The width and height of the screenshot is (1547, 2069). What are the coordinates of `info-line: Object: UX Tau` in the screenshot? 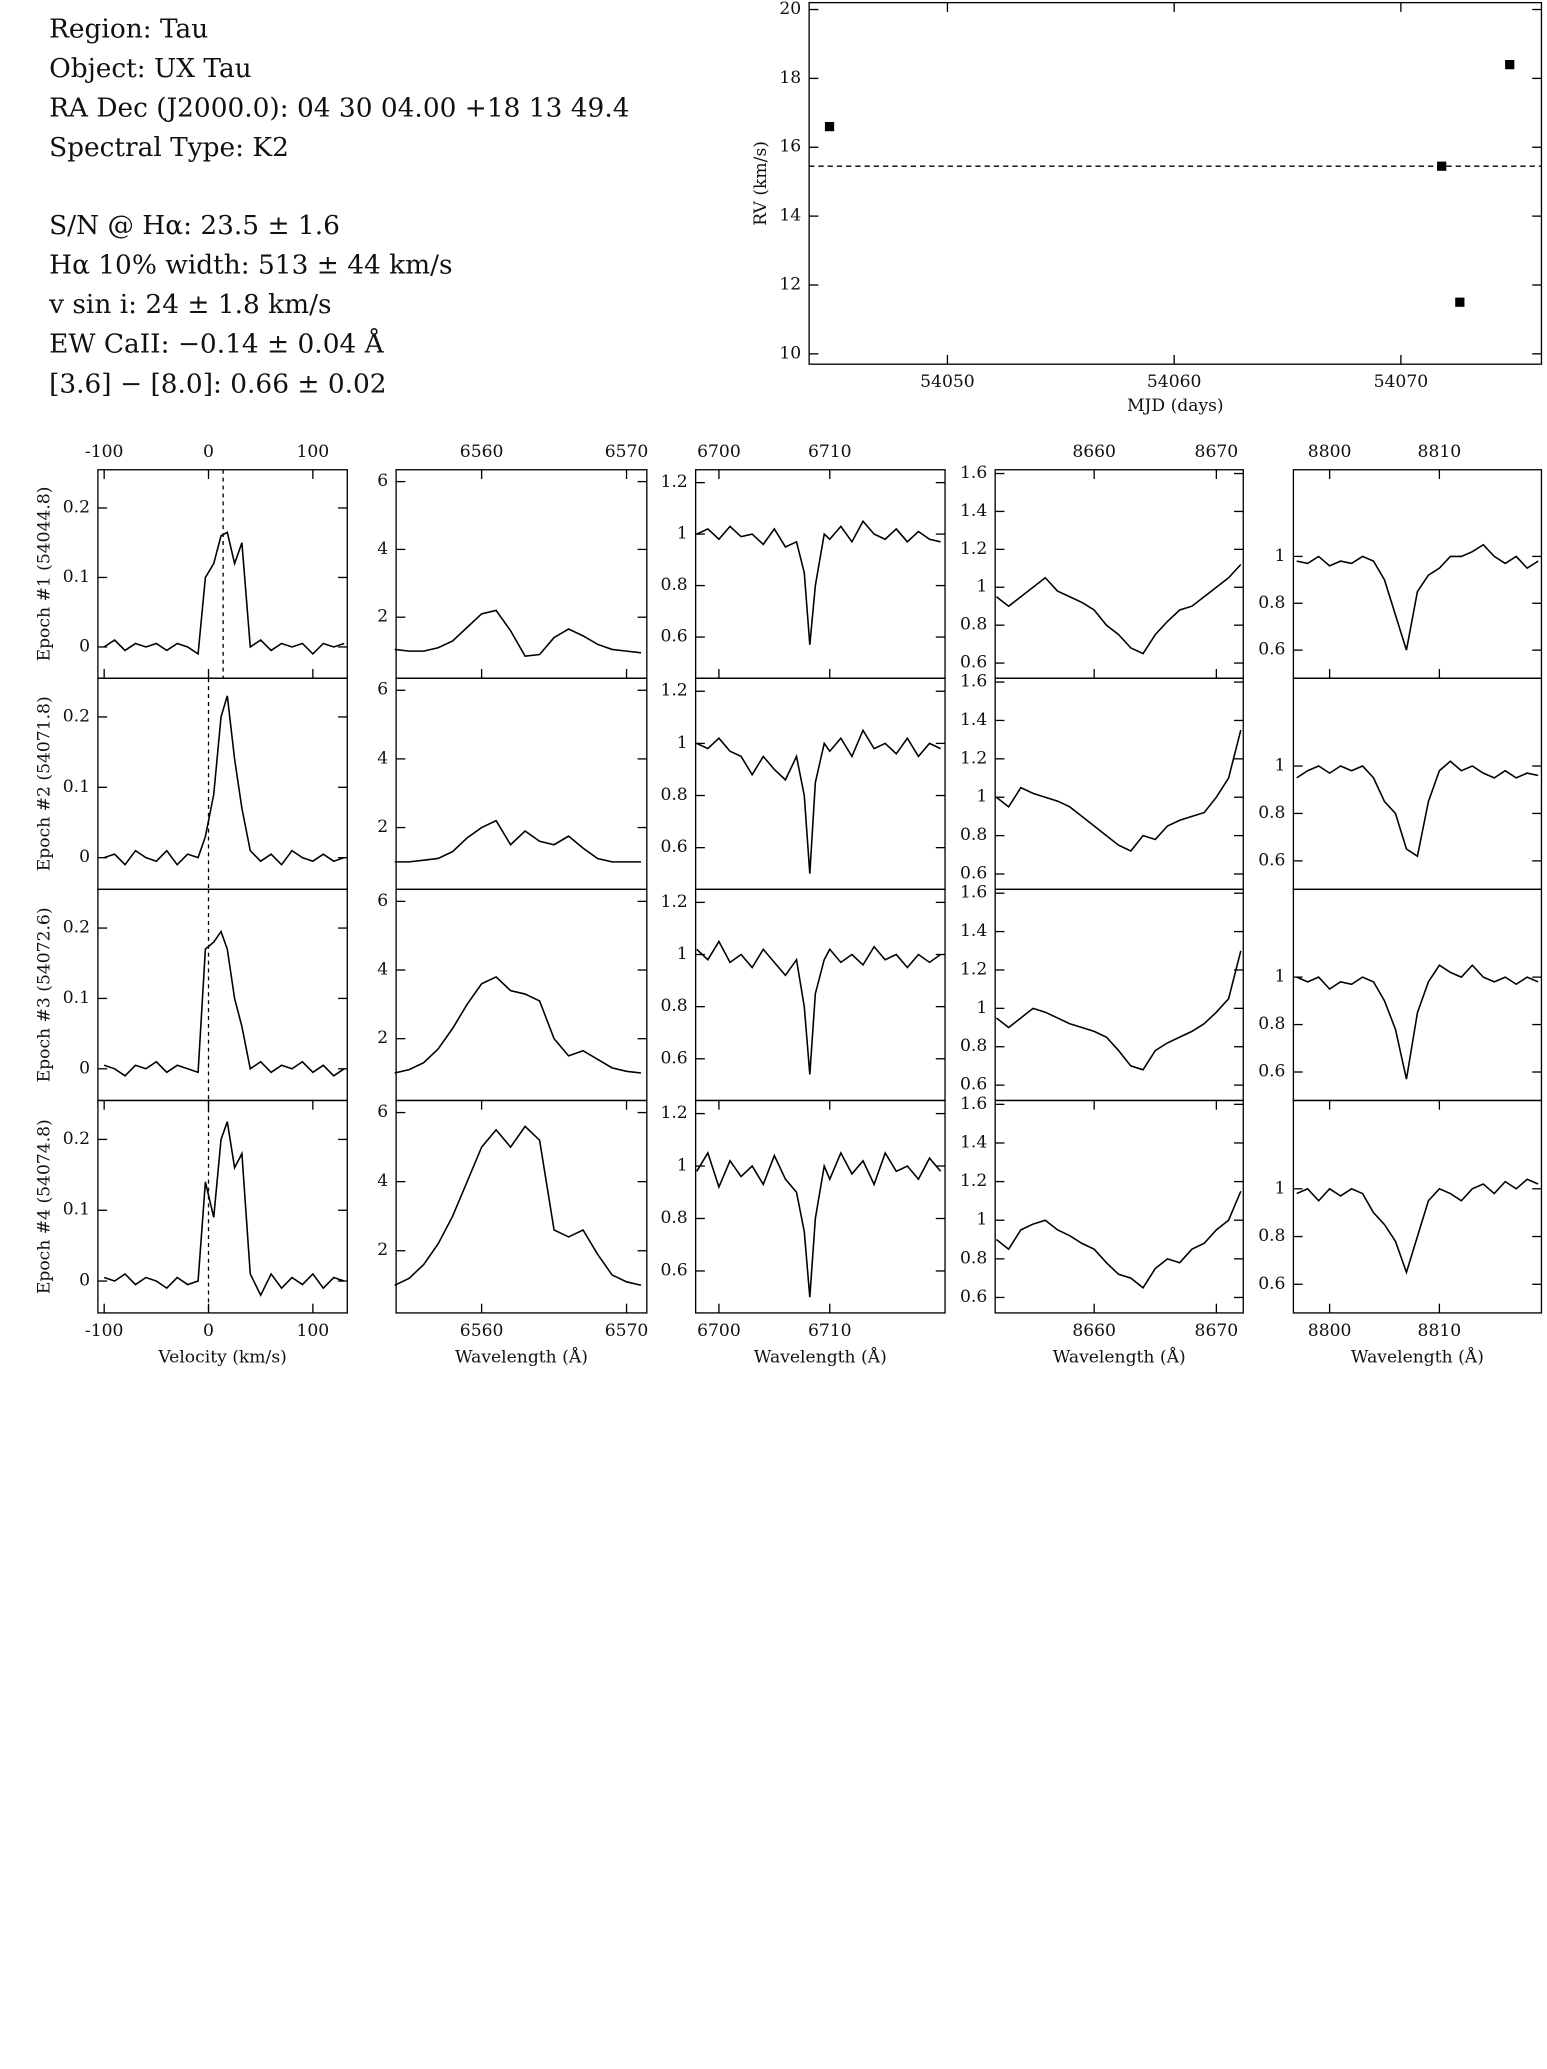 It's located at (150, 69).